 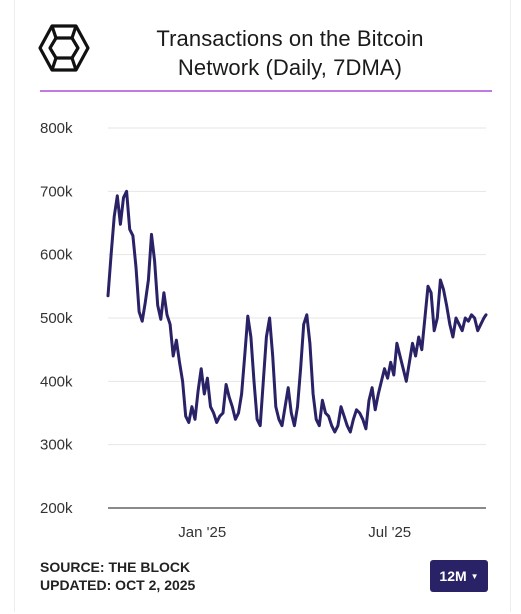 I want to click on y-tick-label: 700k, so click(x=56, y=191).